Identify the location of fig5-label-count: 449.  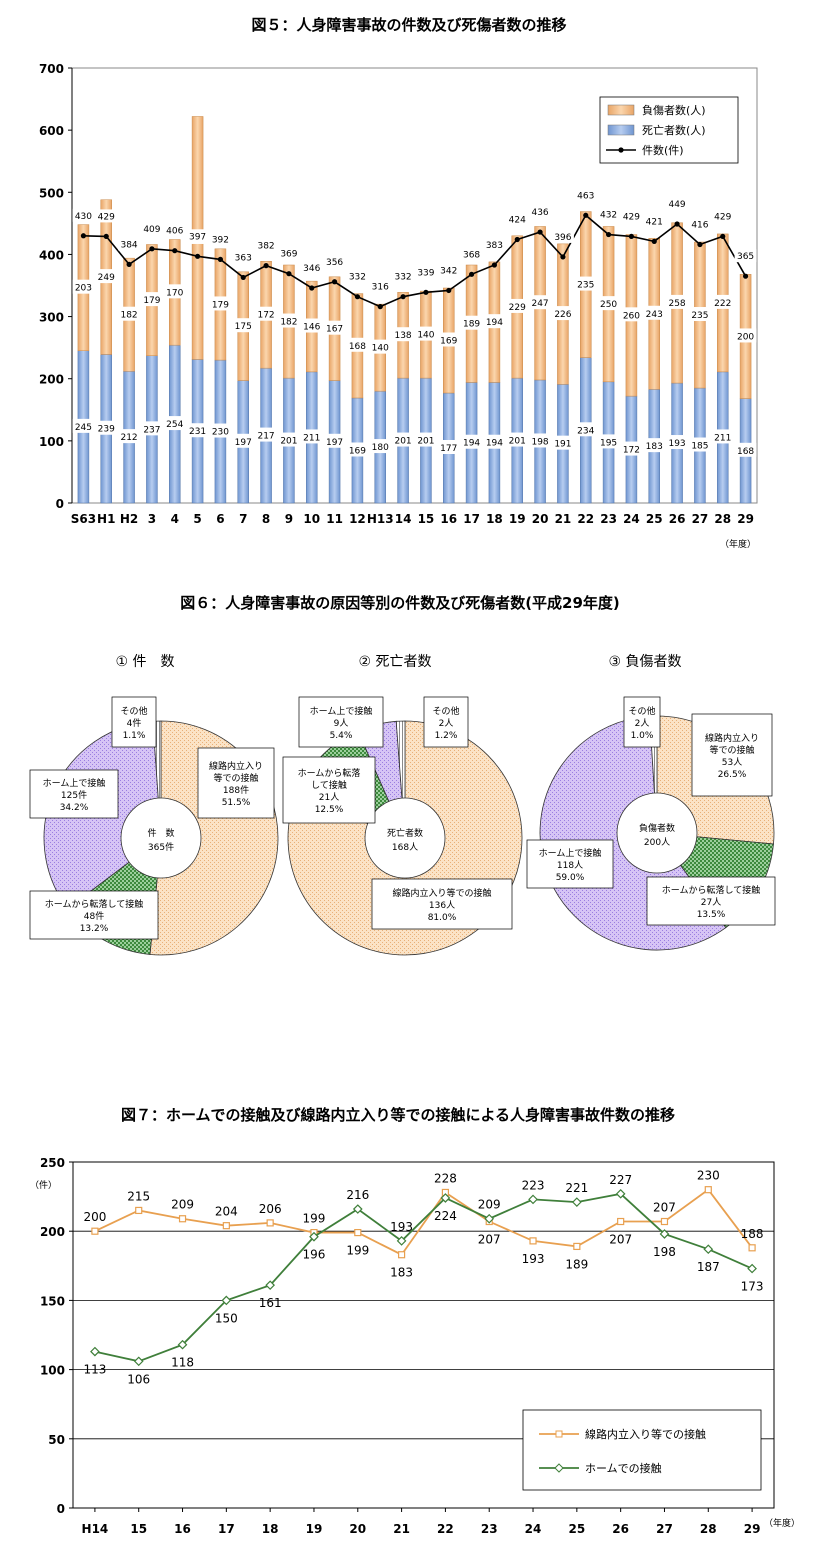
(676, 205).